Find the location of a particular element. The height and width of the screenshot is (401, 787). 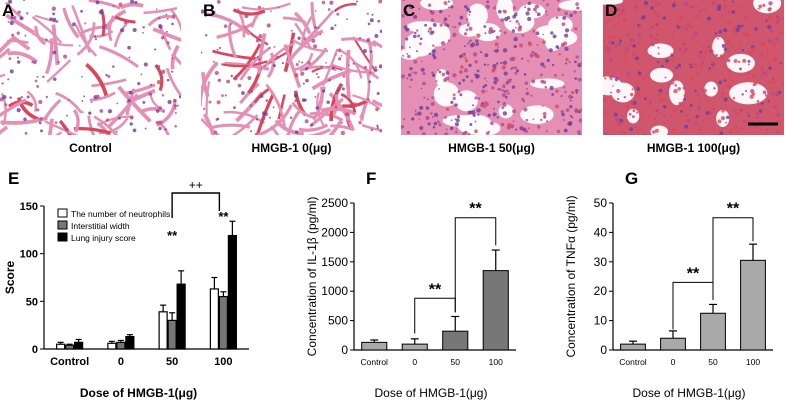

x-tick-label: 50 is located at coordinates (172, 362).